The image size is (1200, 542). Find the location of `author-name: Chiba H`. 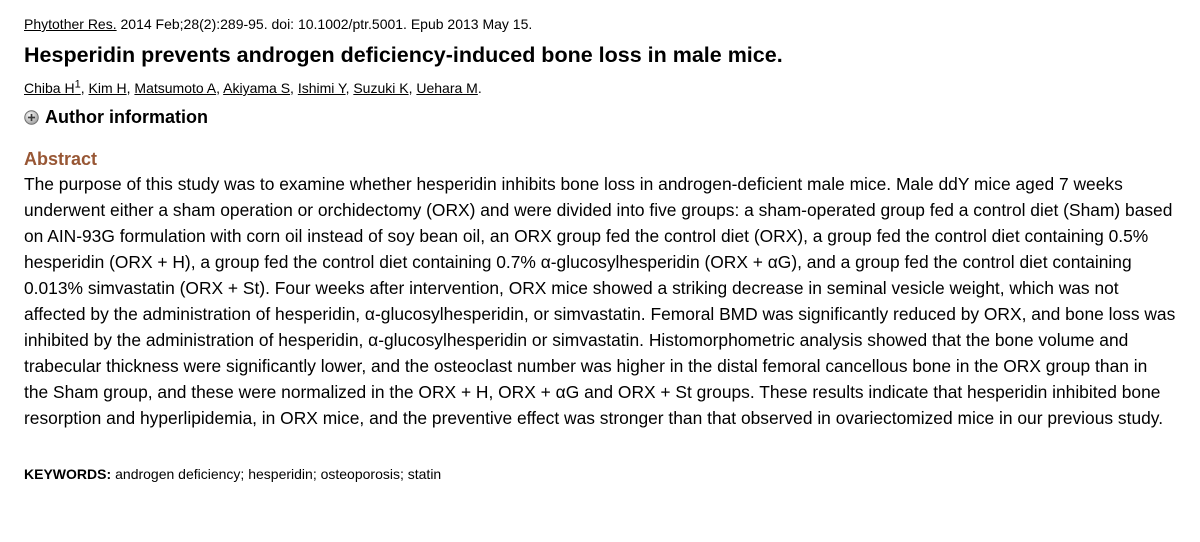

author-name: Chiba H is located at coordinates (49, 88).